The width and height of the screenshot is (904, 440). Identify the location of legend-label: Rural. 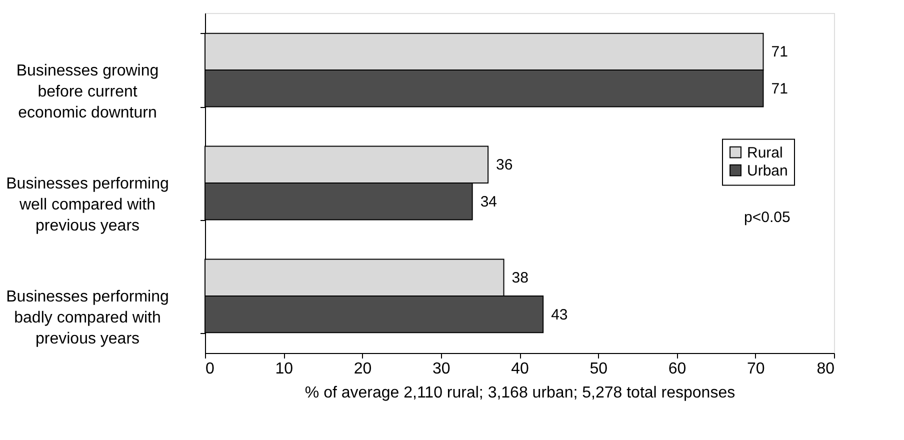
(765, 153).